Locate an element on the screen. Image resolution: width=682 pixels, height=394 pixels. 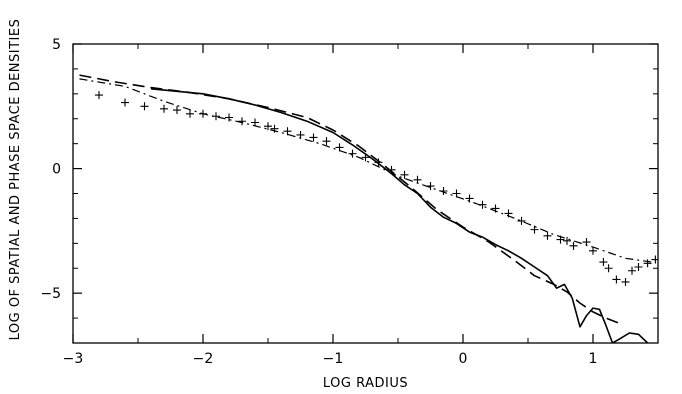
x-axis-label: LOG RADIUS is located at coordinates (365, 383).